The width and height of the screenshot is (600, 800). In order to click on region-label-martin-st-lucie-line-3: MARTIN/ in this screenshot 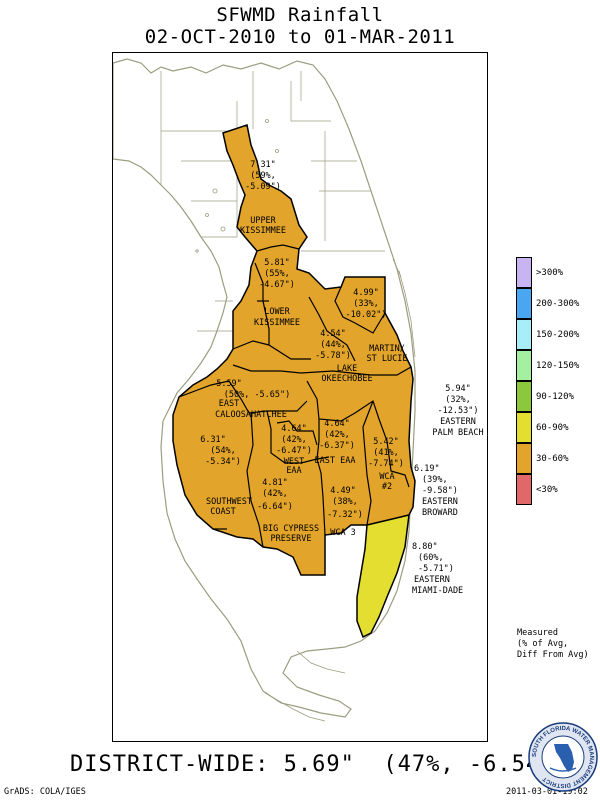, I will do `click(387, 349)`.